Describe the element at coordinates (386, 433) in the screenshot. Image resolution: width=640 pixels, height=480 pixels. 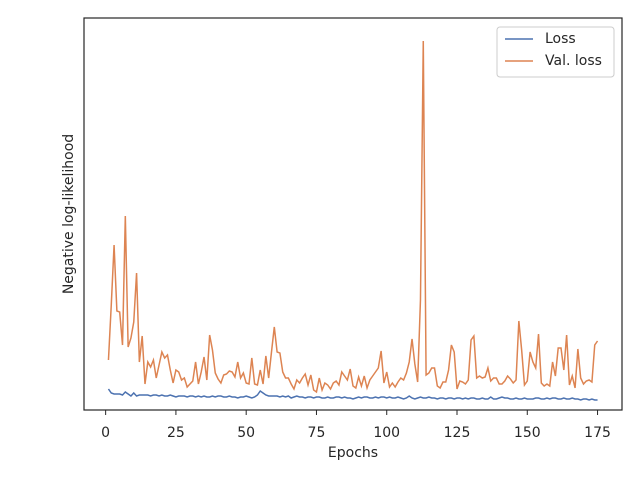
I see `x-tick-label: 100` at that location.